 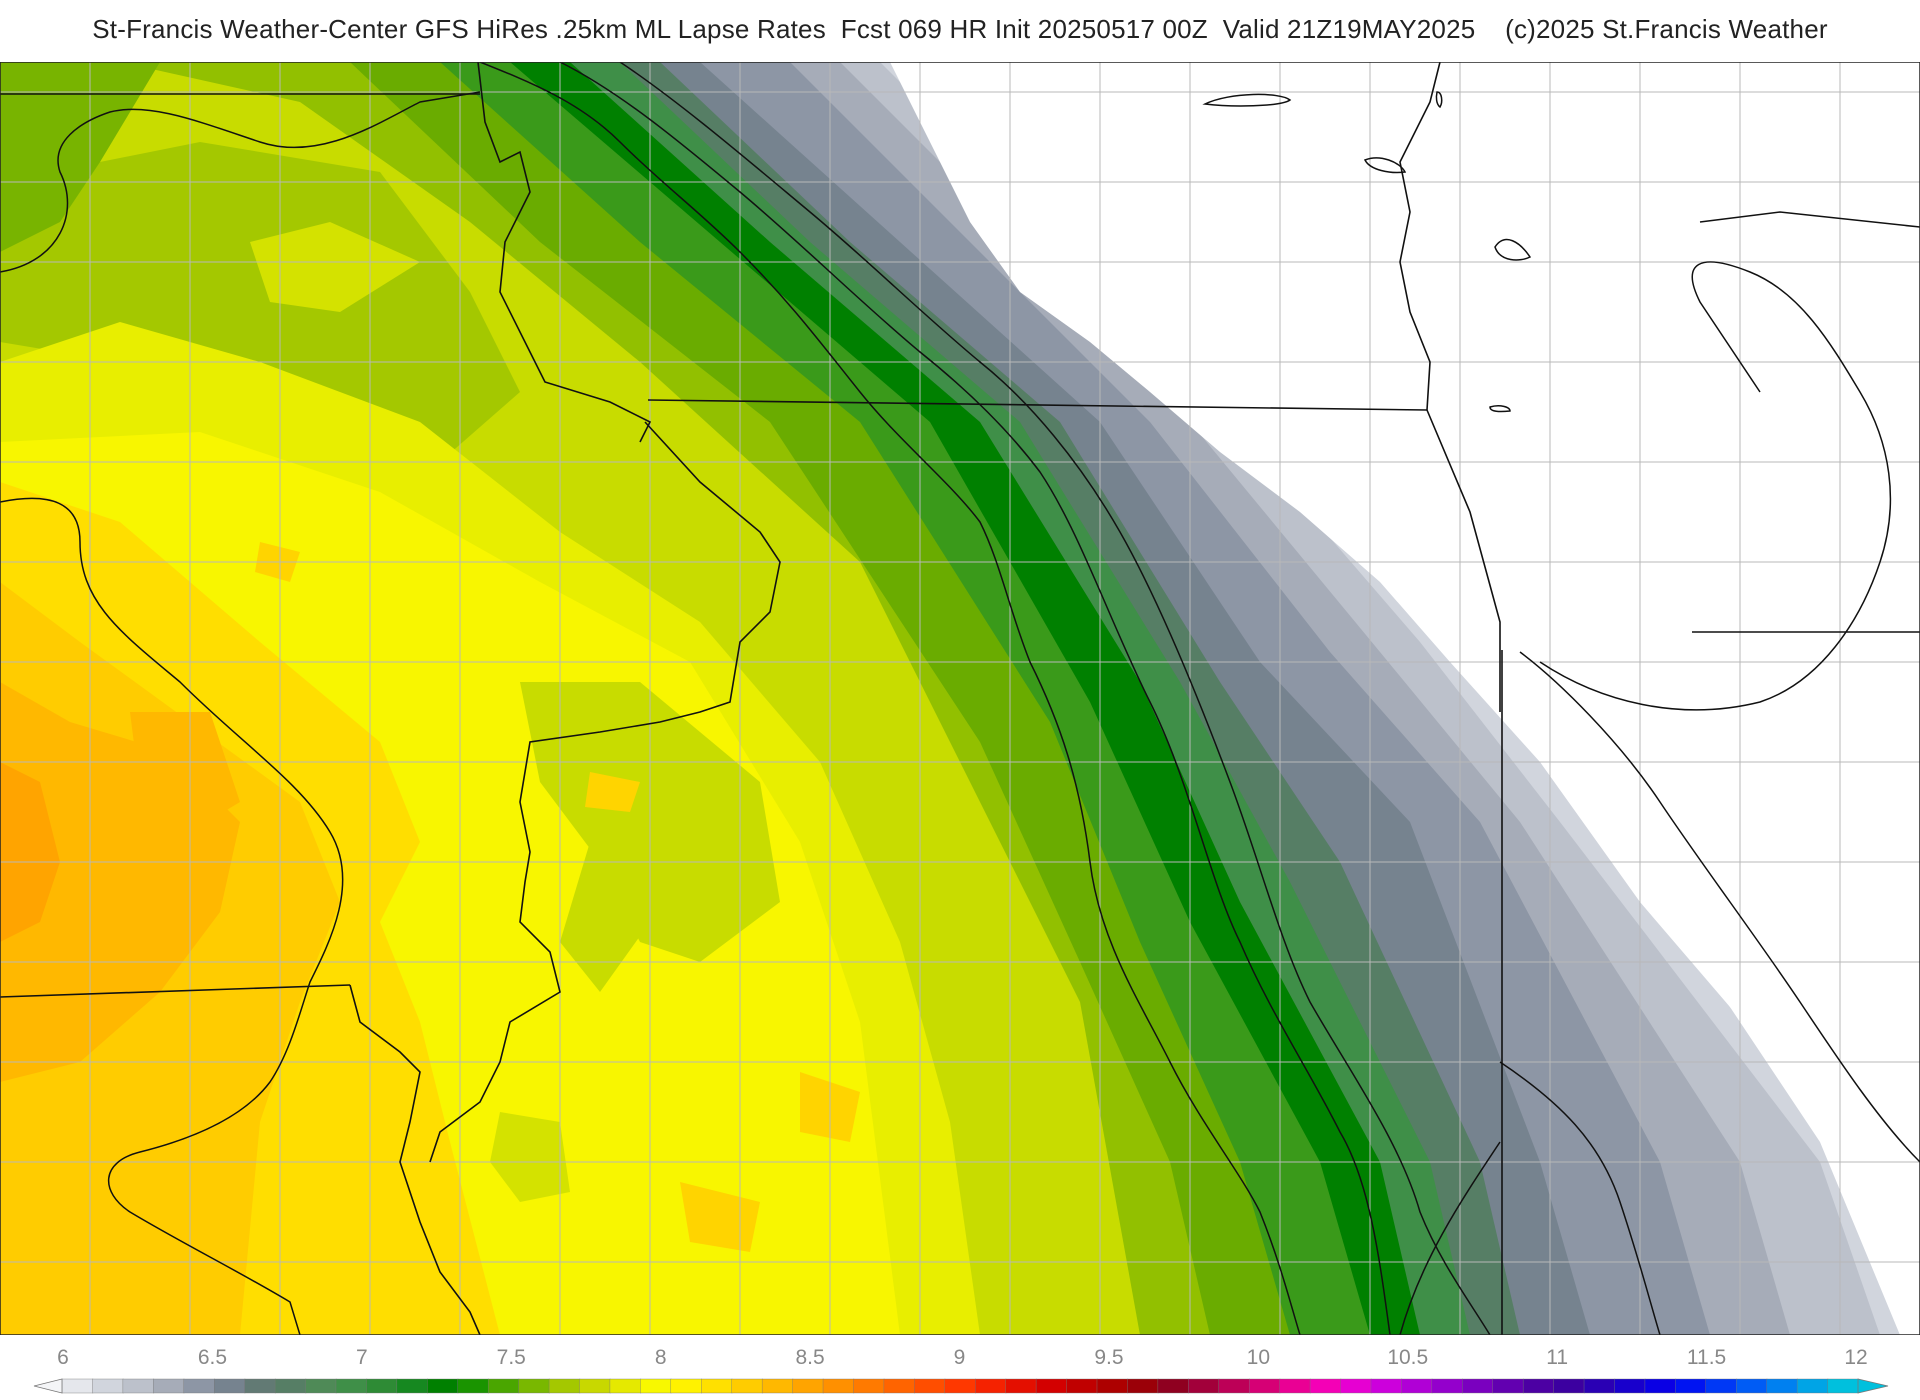 I want to click on colorbar-tick-label: 6.5, so click(x=212, y=1357).